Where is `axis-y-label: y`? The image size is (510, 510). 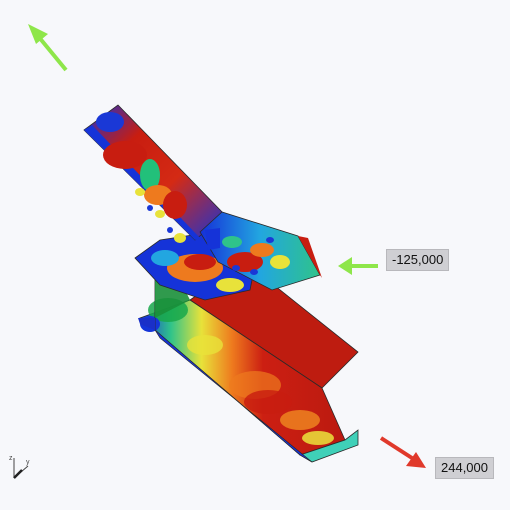
axis-y-label: y is located at coordinates (28, 462).